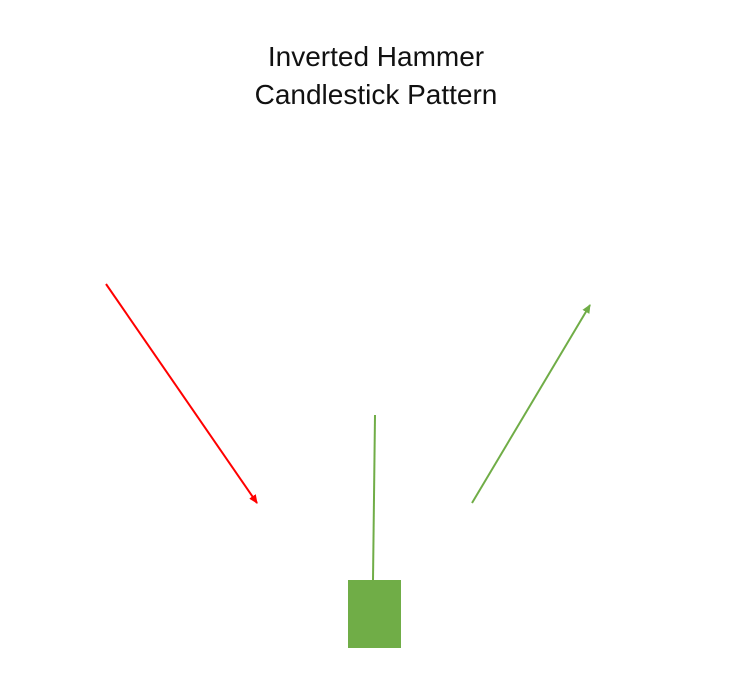 The height and width of the screenshot is (683, 752). I want to click on candle-upper-wick, so click(374, 497).